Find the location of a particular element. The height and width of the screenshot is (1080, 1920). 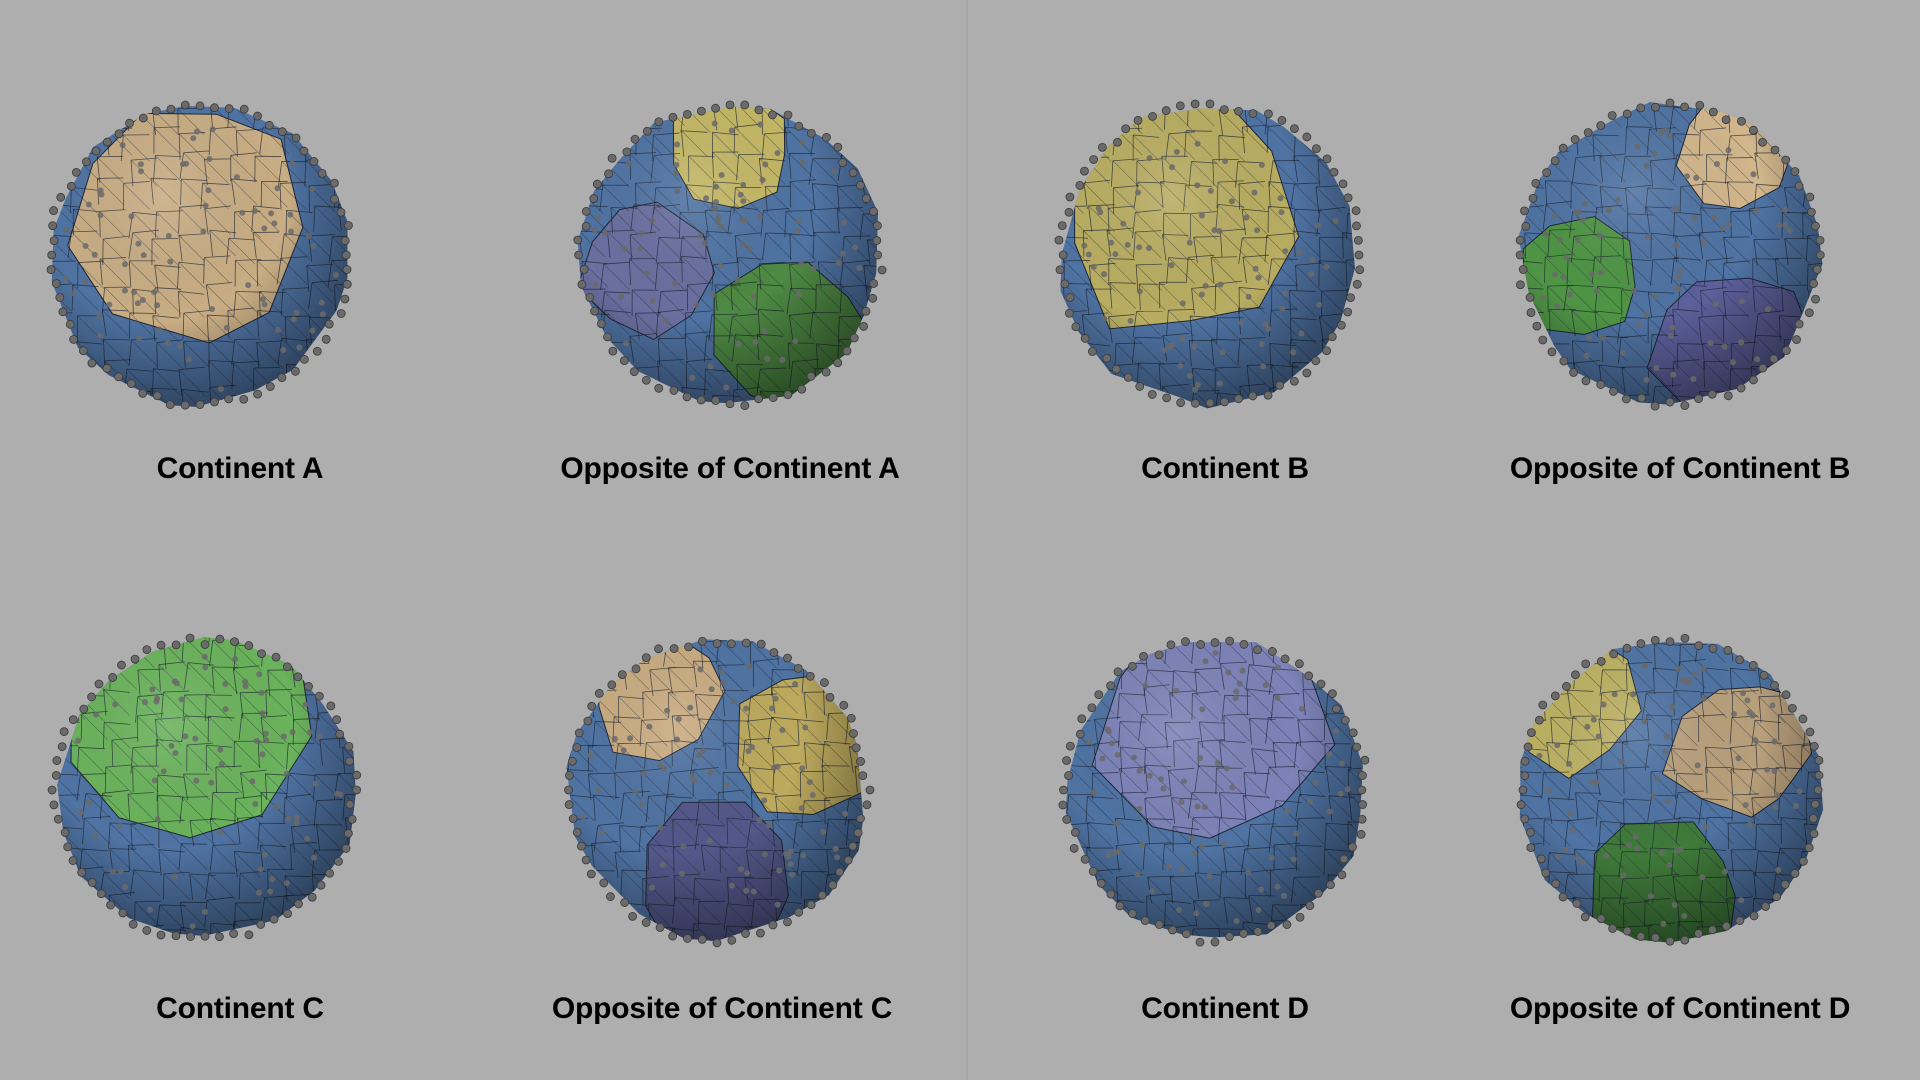

panel-continent-a: Continent A is located at coordinates (240, 270).